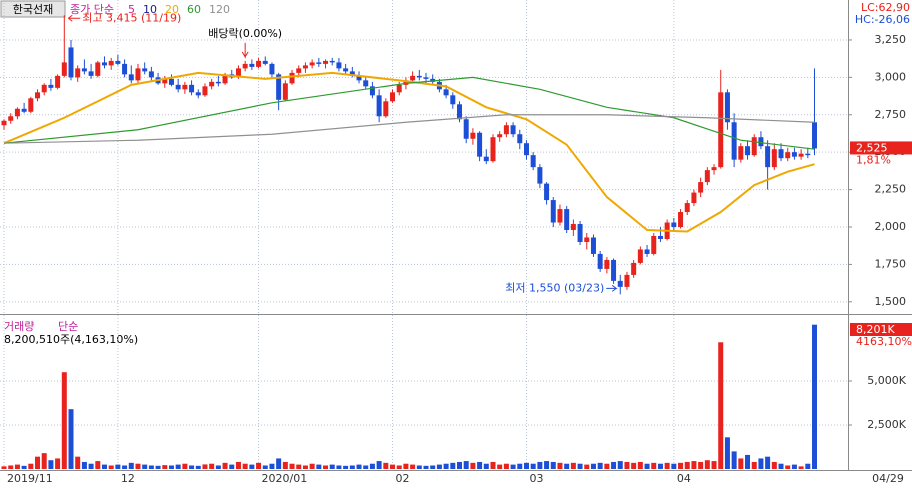  Describe the element at coordinates (71, 339) in the screenshot. I see `volume-summary: 8,200,510주(4,163,10%)` at that location.